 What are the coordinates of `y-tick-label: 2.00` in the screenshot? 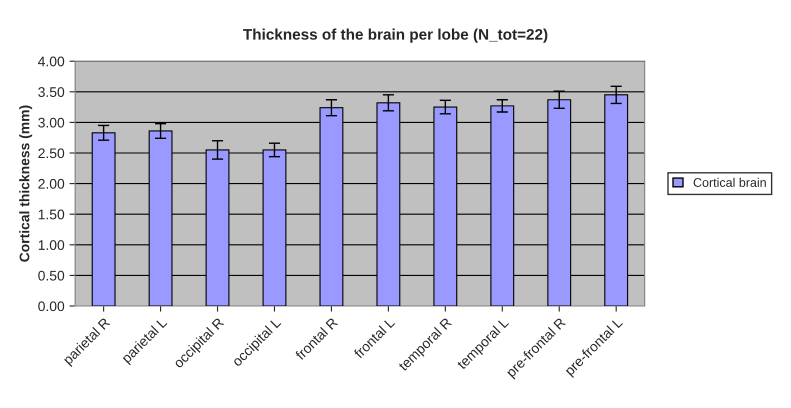 It's located at (51, 183).